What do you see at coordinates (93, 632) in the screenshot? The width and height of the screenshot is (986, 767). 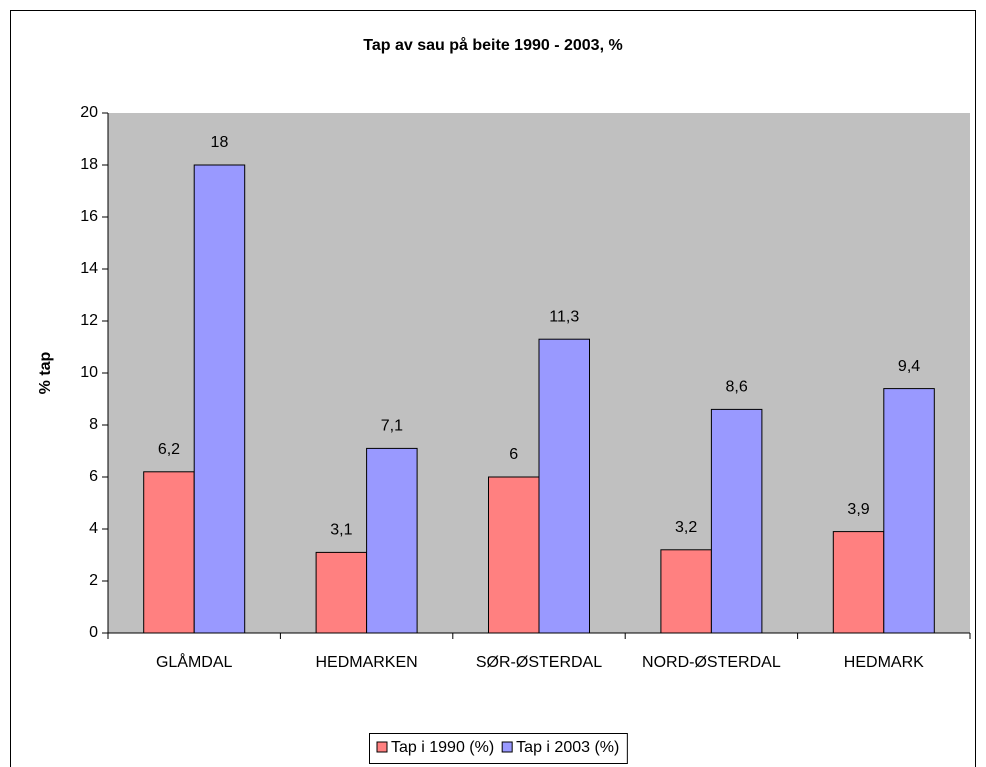 I see `y-tick-label: 0` at bounding box center [93, 632].